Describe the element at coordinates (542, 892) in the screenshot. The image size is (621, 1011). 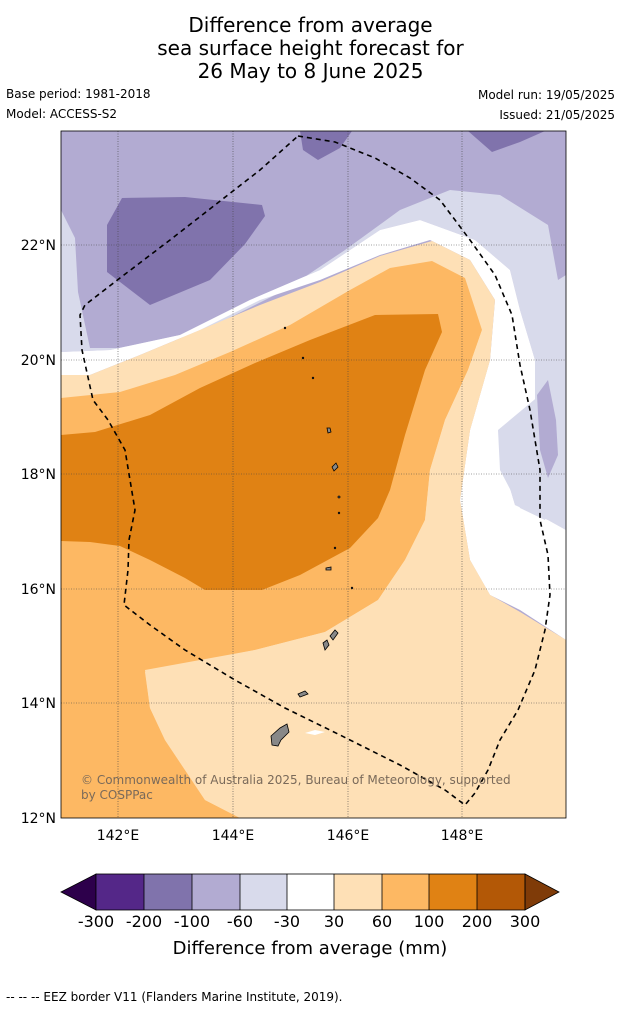
I see `colorbar-extend-high` at that location.